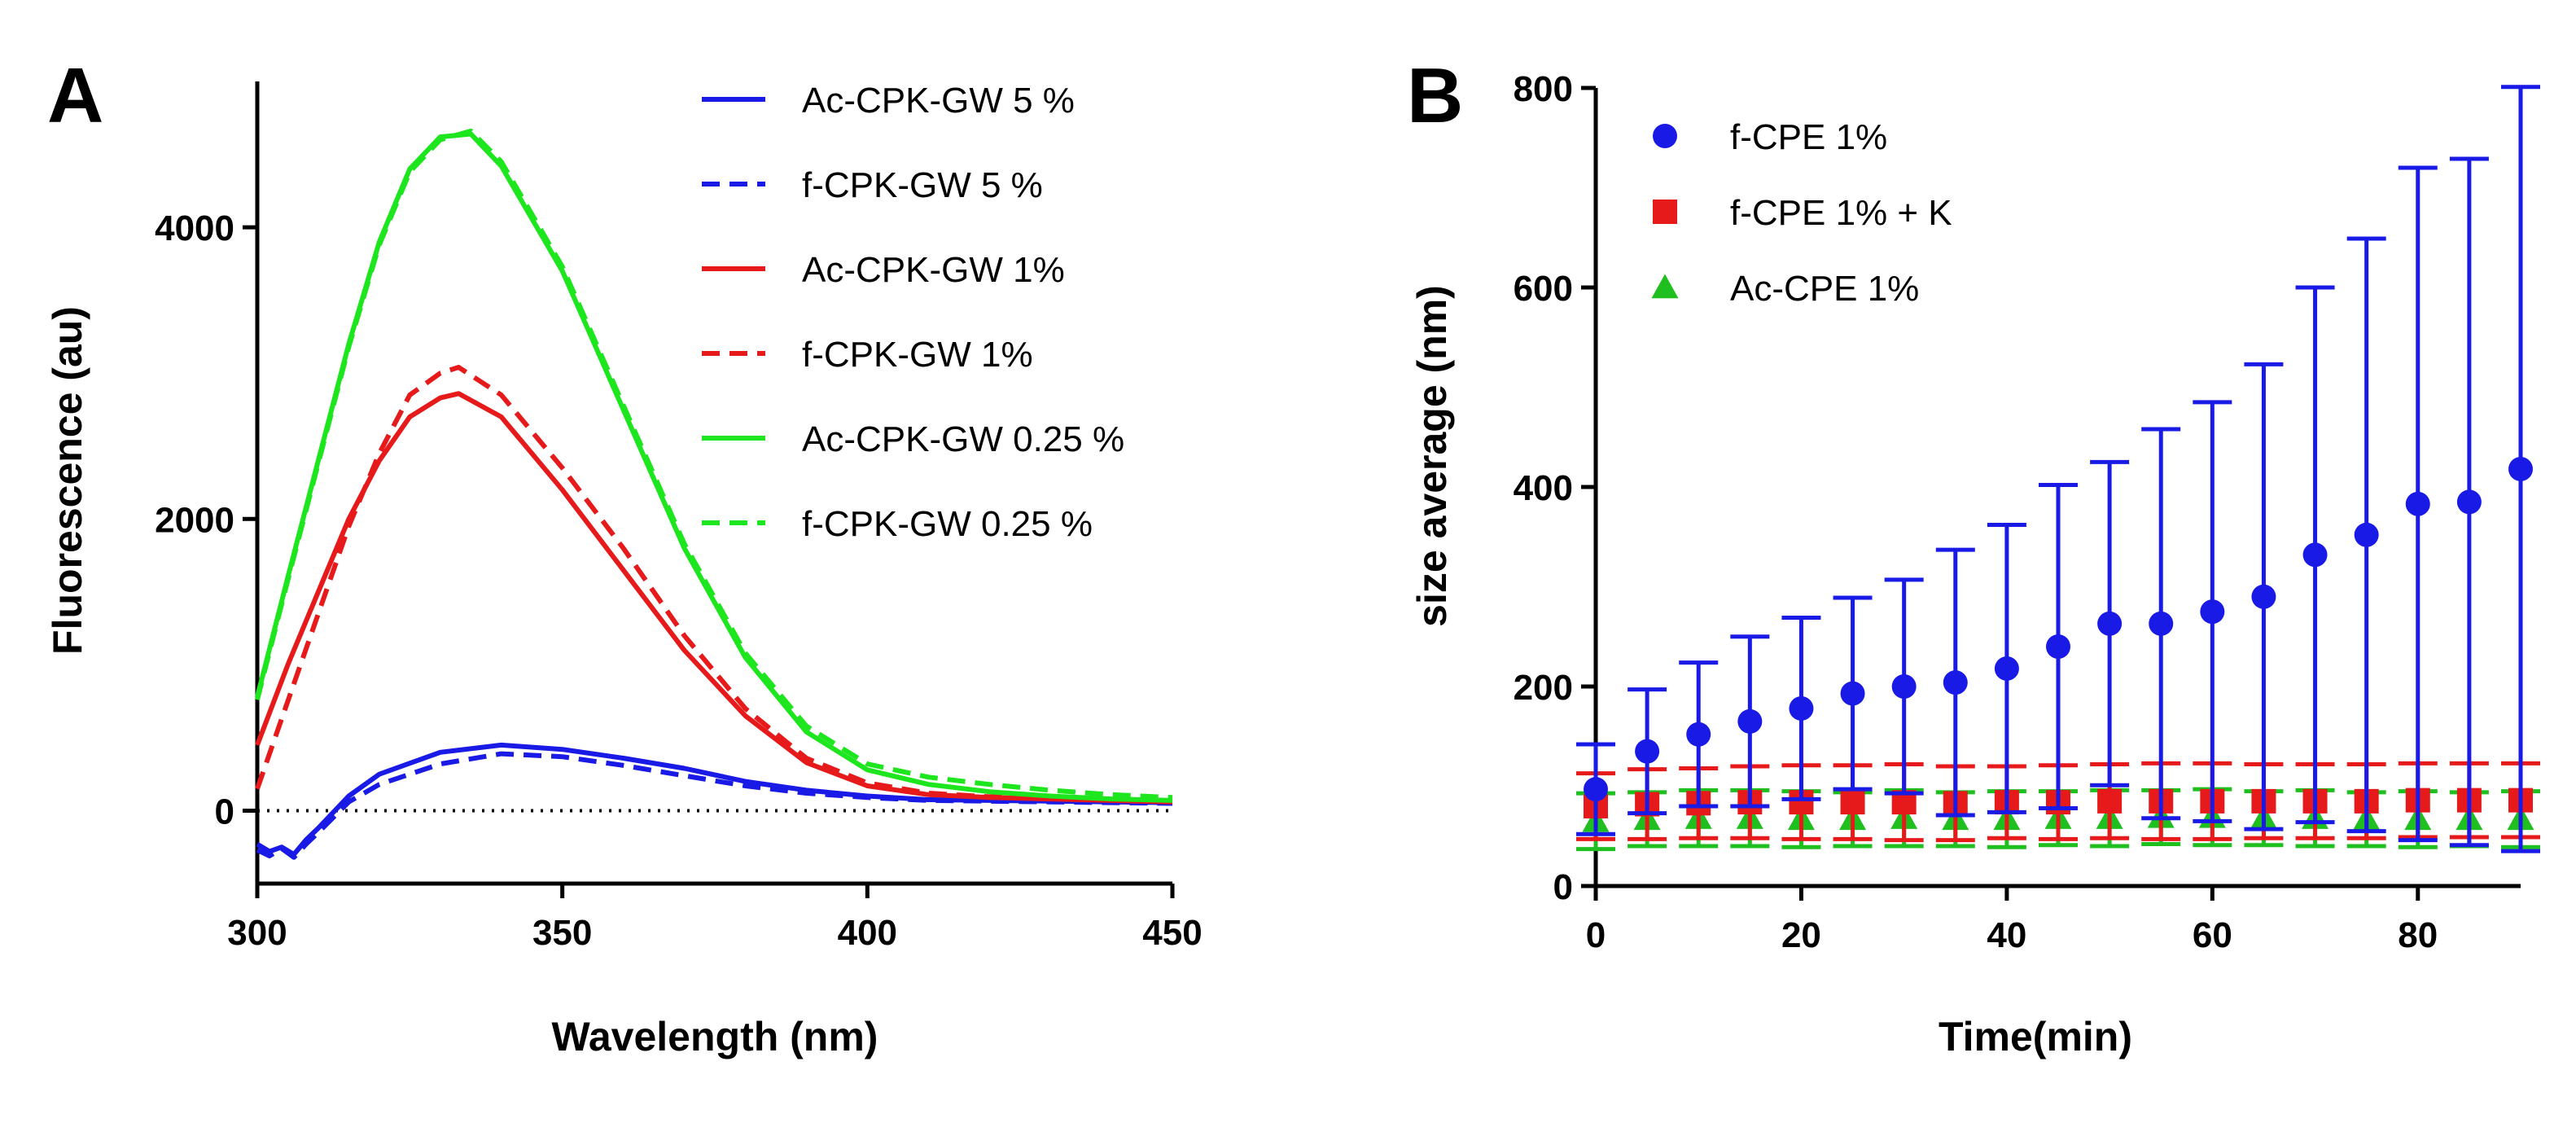  Describe the element at coordinates (922, 185) in the screenshot. I see `panel-a-legend-label: f-CPK-GW 5 %` at that location.